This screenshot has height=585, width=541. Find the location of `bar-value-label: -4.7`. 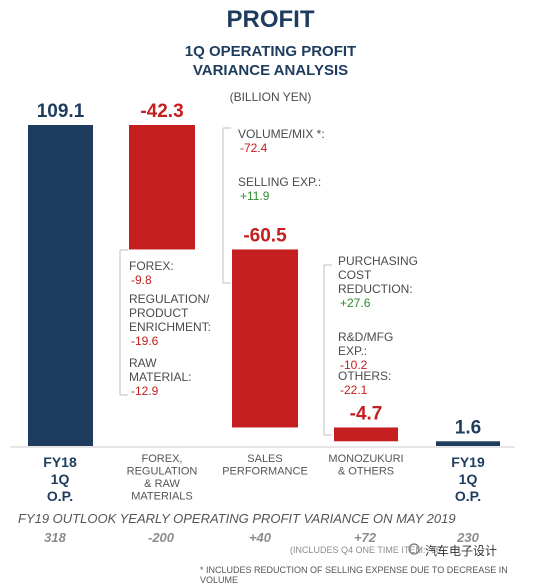

bar-value-label: -4.7 is located at coordinates (366, 413).